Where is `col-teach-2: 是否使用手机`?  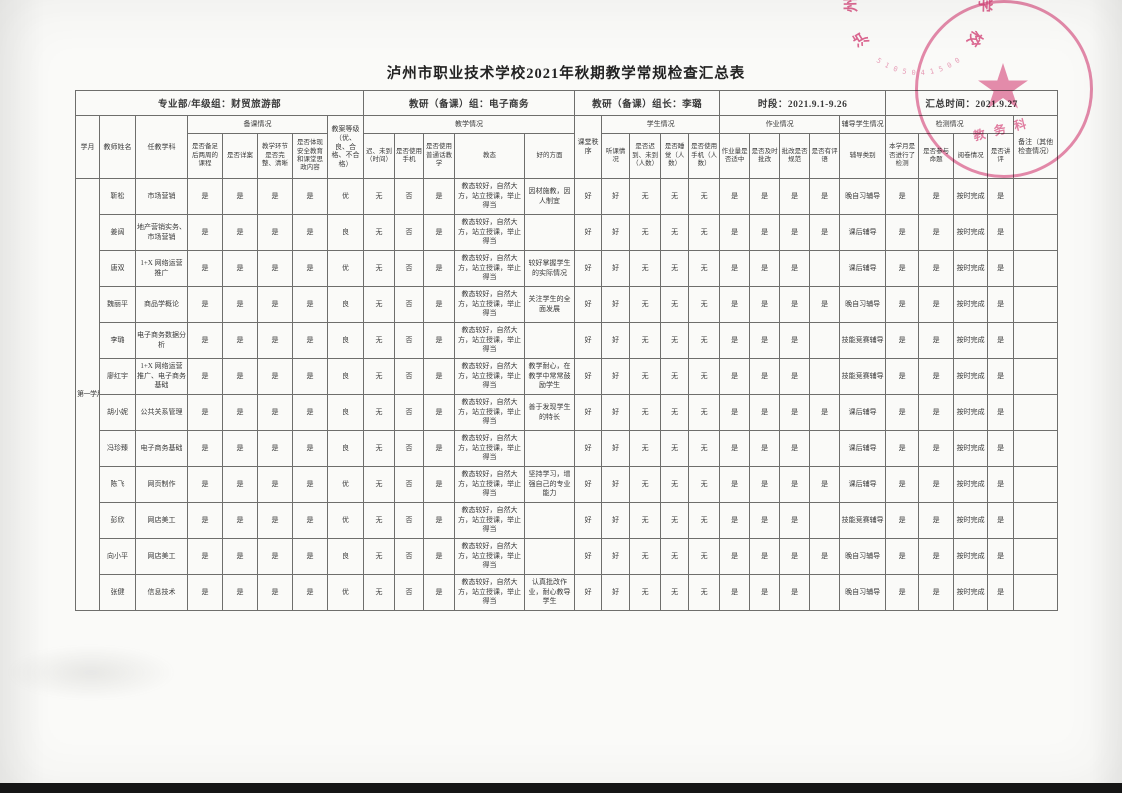
col-teach-2: 是否使用手机 is located at coordinates (409, 156).